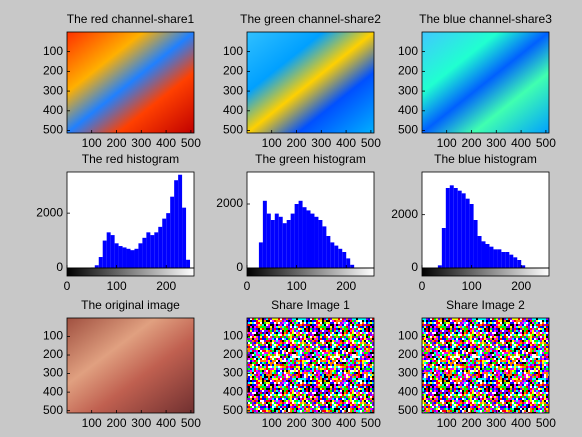 The width and height of the screenshot is (582, 437). I want to click on subplot-title: The red histogram, so click(130, 159).